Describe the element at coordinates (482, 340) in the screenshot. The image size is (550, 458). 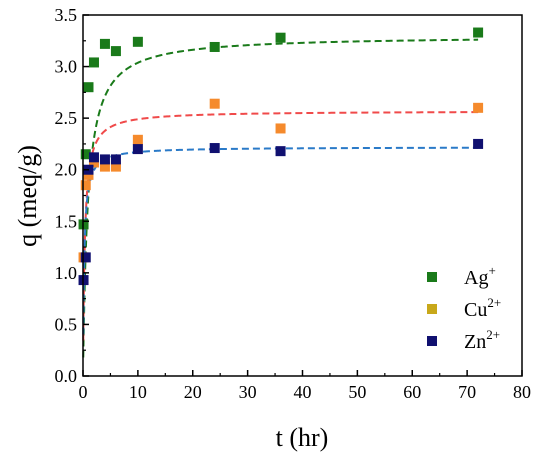
I see `legend-label-zn: Zn2+` at that location.